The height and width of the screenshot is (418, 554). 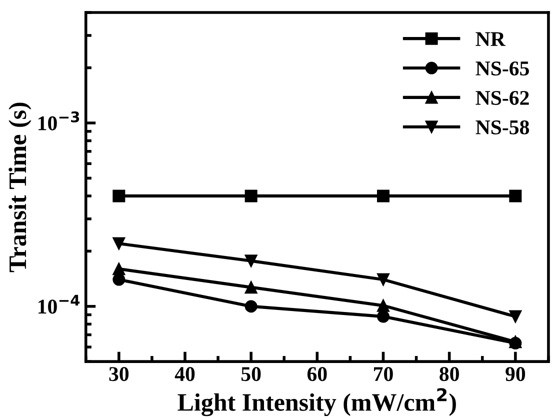 I want to click on x-tick-label: 80, so click(x=449, y=374).